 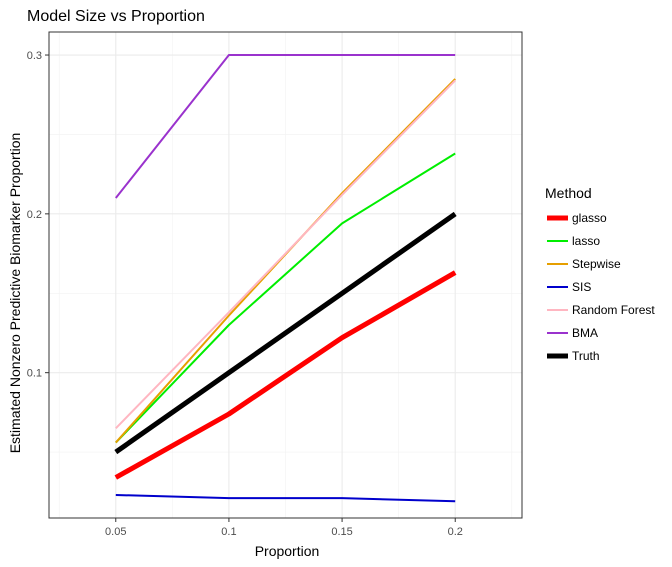 What do you see at coordinates (116, 16) in the screenshot?
I see `chart-title: Model Size vs Proportion` at bounding box center [116, 16].